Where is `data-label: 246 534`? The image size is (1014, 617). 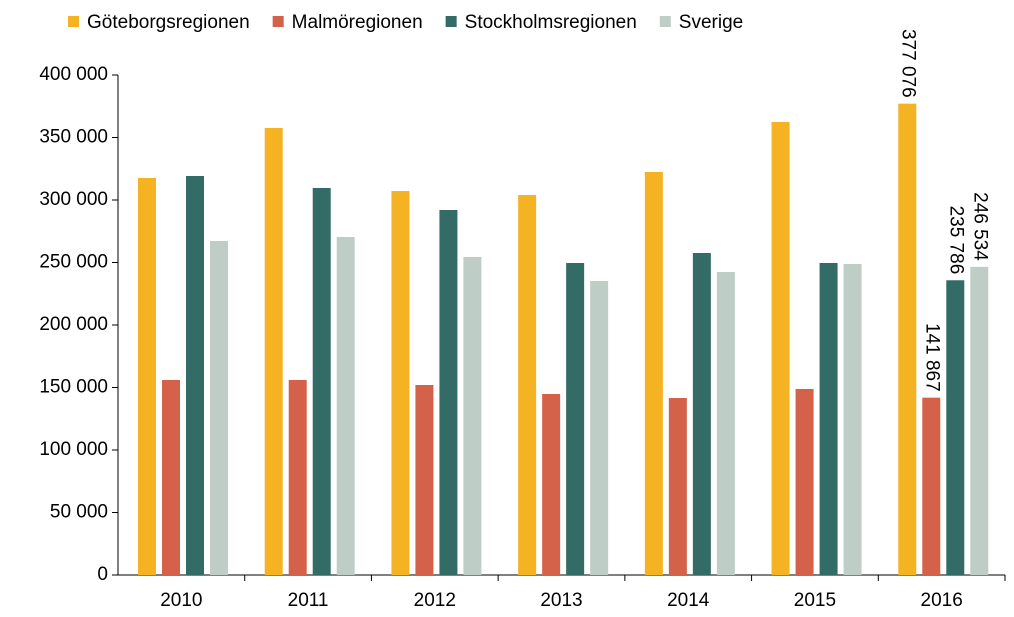
data-label: 246 534 is located at coordinates (979, 226).